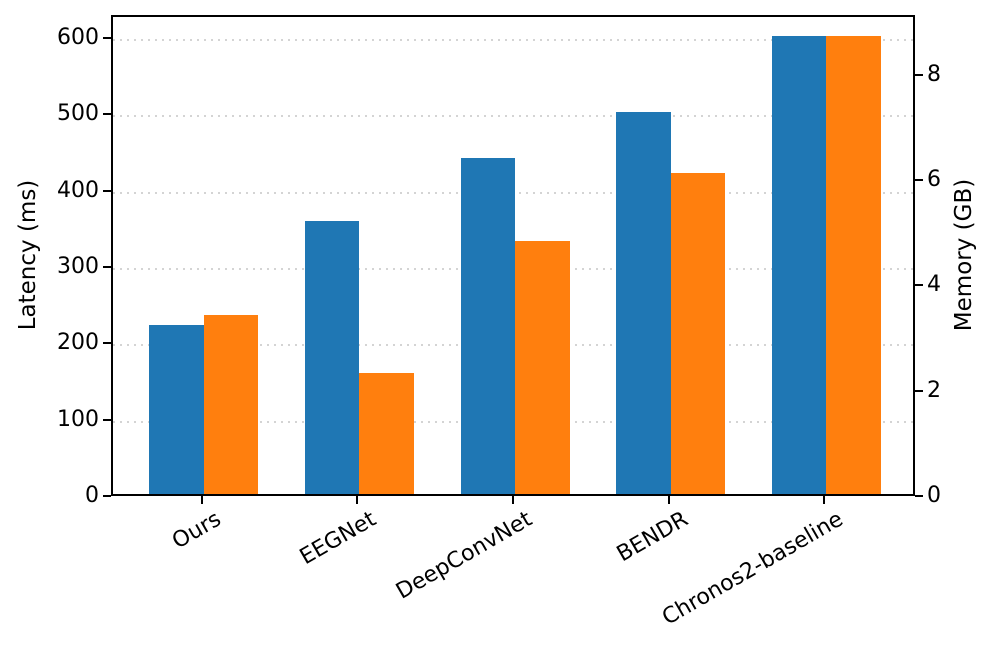  What do you see at coordinates (934, 74) in the screenshot?
I see `right-axis-tick-label: 8` at bounding box center [934, 74].